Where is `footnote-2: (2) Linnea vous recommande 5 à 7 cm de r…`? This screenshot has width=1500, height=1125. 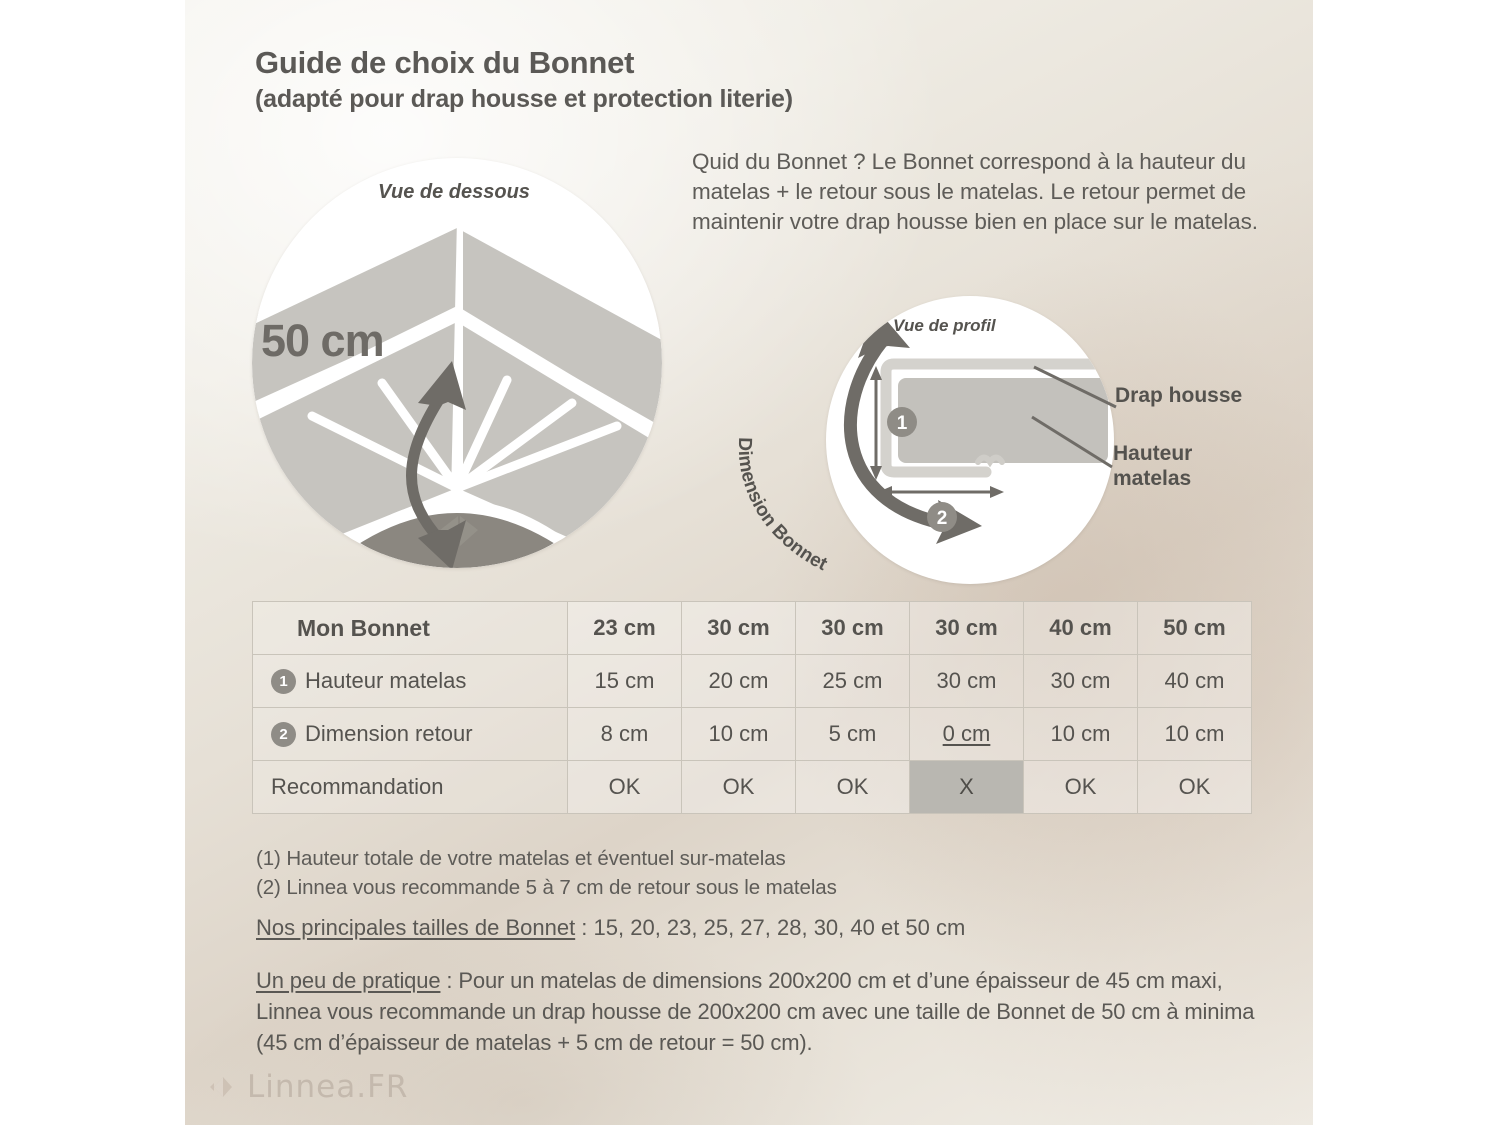 footnote-2: (2) Linnea vous recommande 5 à 7 cm de r… is located at coordinates (546, 887).